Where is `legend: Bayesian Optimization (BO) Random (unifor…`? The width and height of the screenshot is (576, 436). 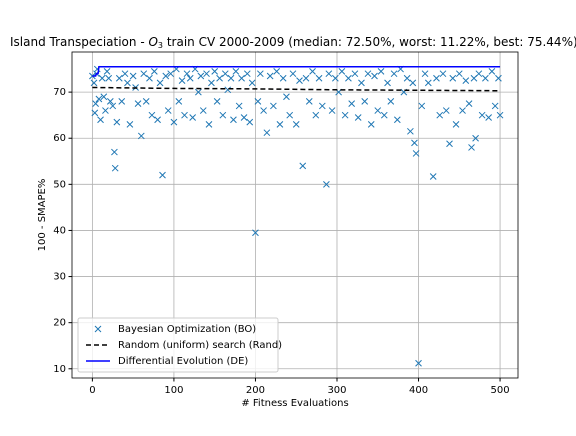
legend: Bayesian Optimization (BO) Random (unifor… is located at coordinates (179, 345).